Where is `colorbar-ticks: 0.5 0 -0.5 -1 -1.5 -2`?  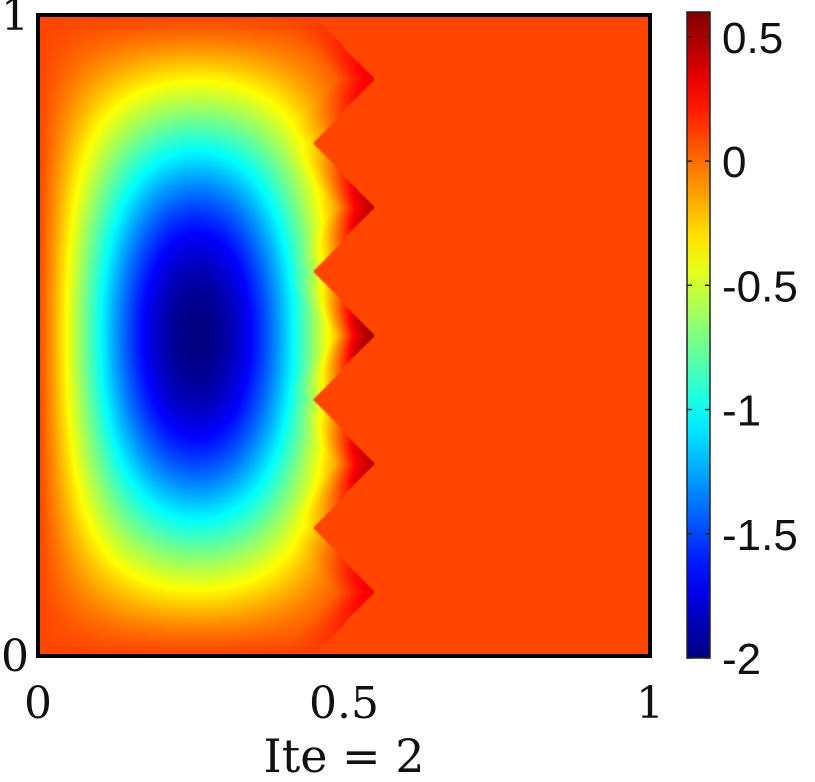
colorbar-ticks: 0.5 0 -0.5 -1 -1.5 -2 is located at coordinates (742, 349).